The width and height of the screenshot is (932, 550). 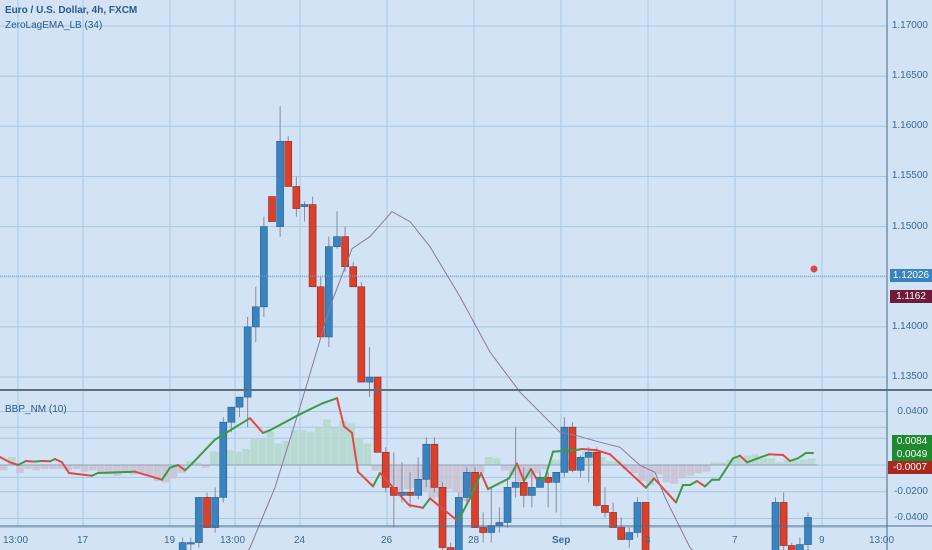 What do you see at coordinates (909, 226) in the screenshot?
I see `price-tick: 1.15000` at bounding box center [909, 226].